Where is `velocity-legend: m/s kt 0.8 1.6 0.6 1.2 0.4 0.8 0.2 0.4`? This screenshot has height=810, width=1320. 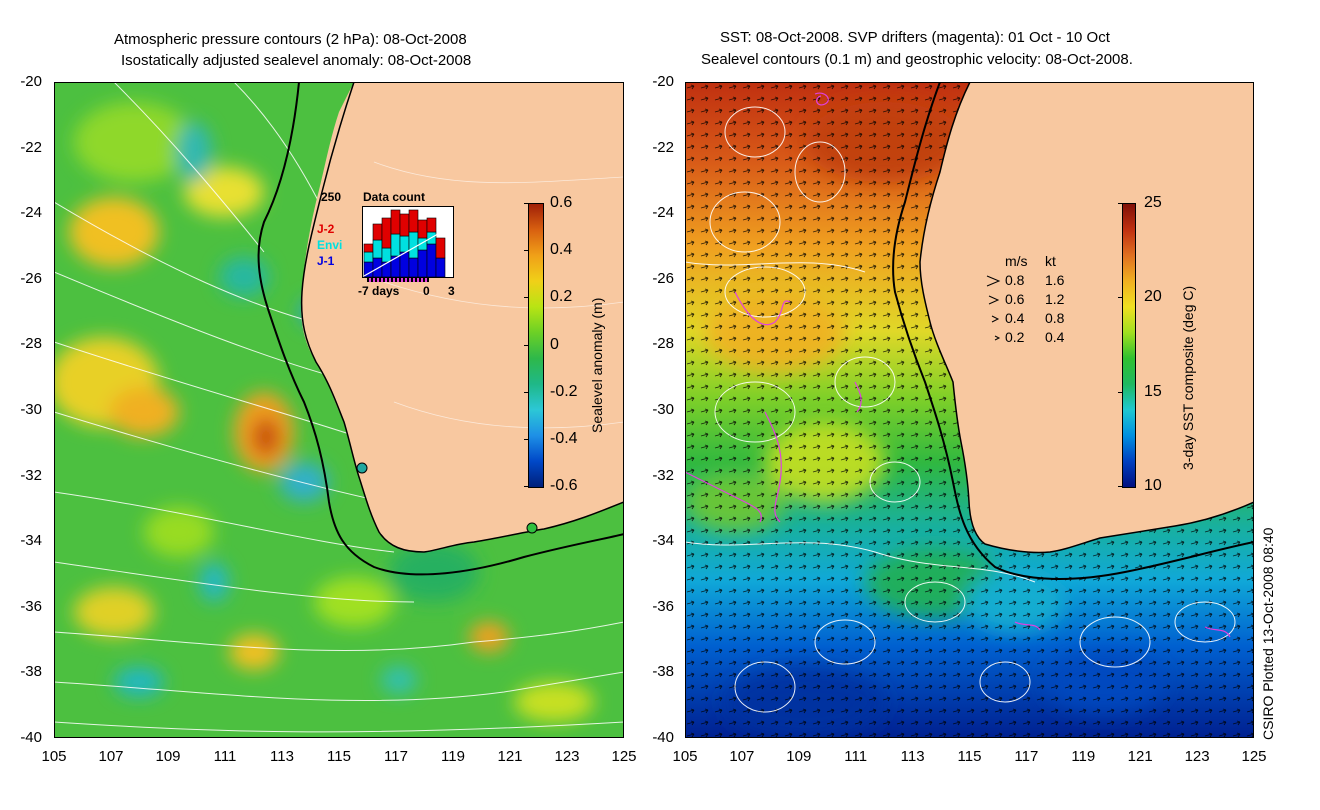
velocity-legend: m/s kt 0.8 1.6 0.6 1.2 0.4 0.8 0.2 0.4 is located at coordinates (1040, 303).